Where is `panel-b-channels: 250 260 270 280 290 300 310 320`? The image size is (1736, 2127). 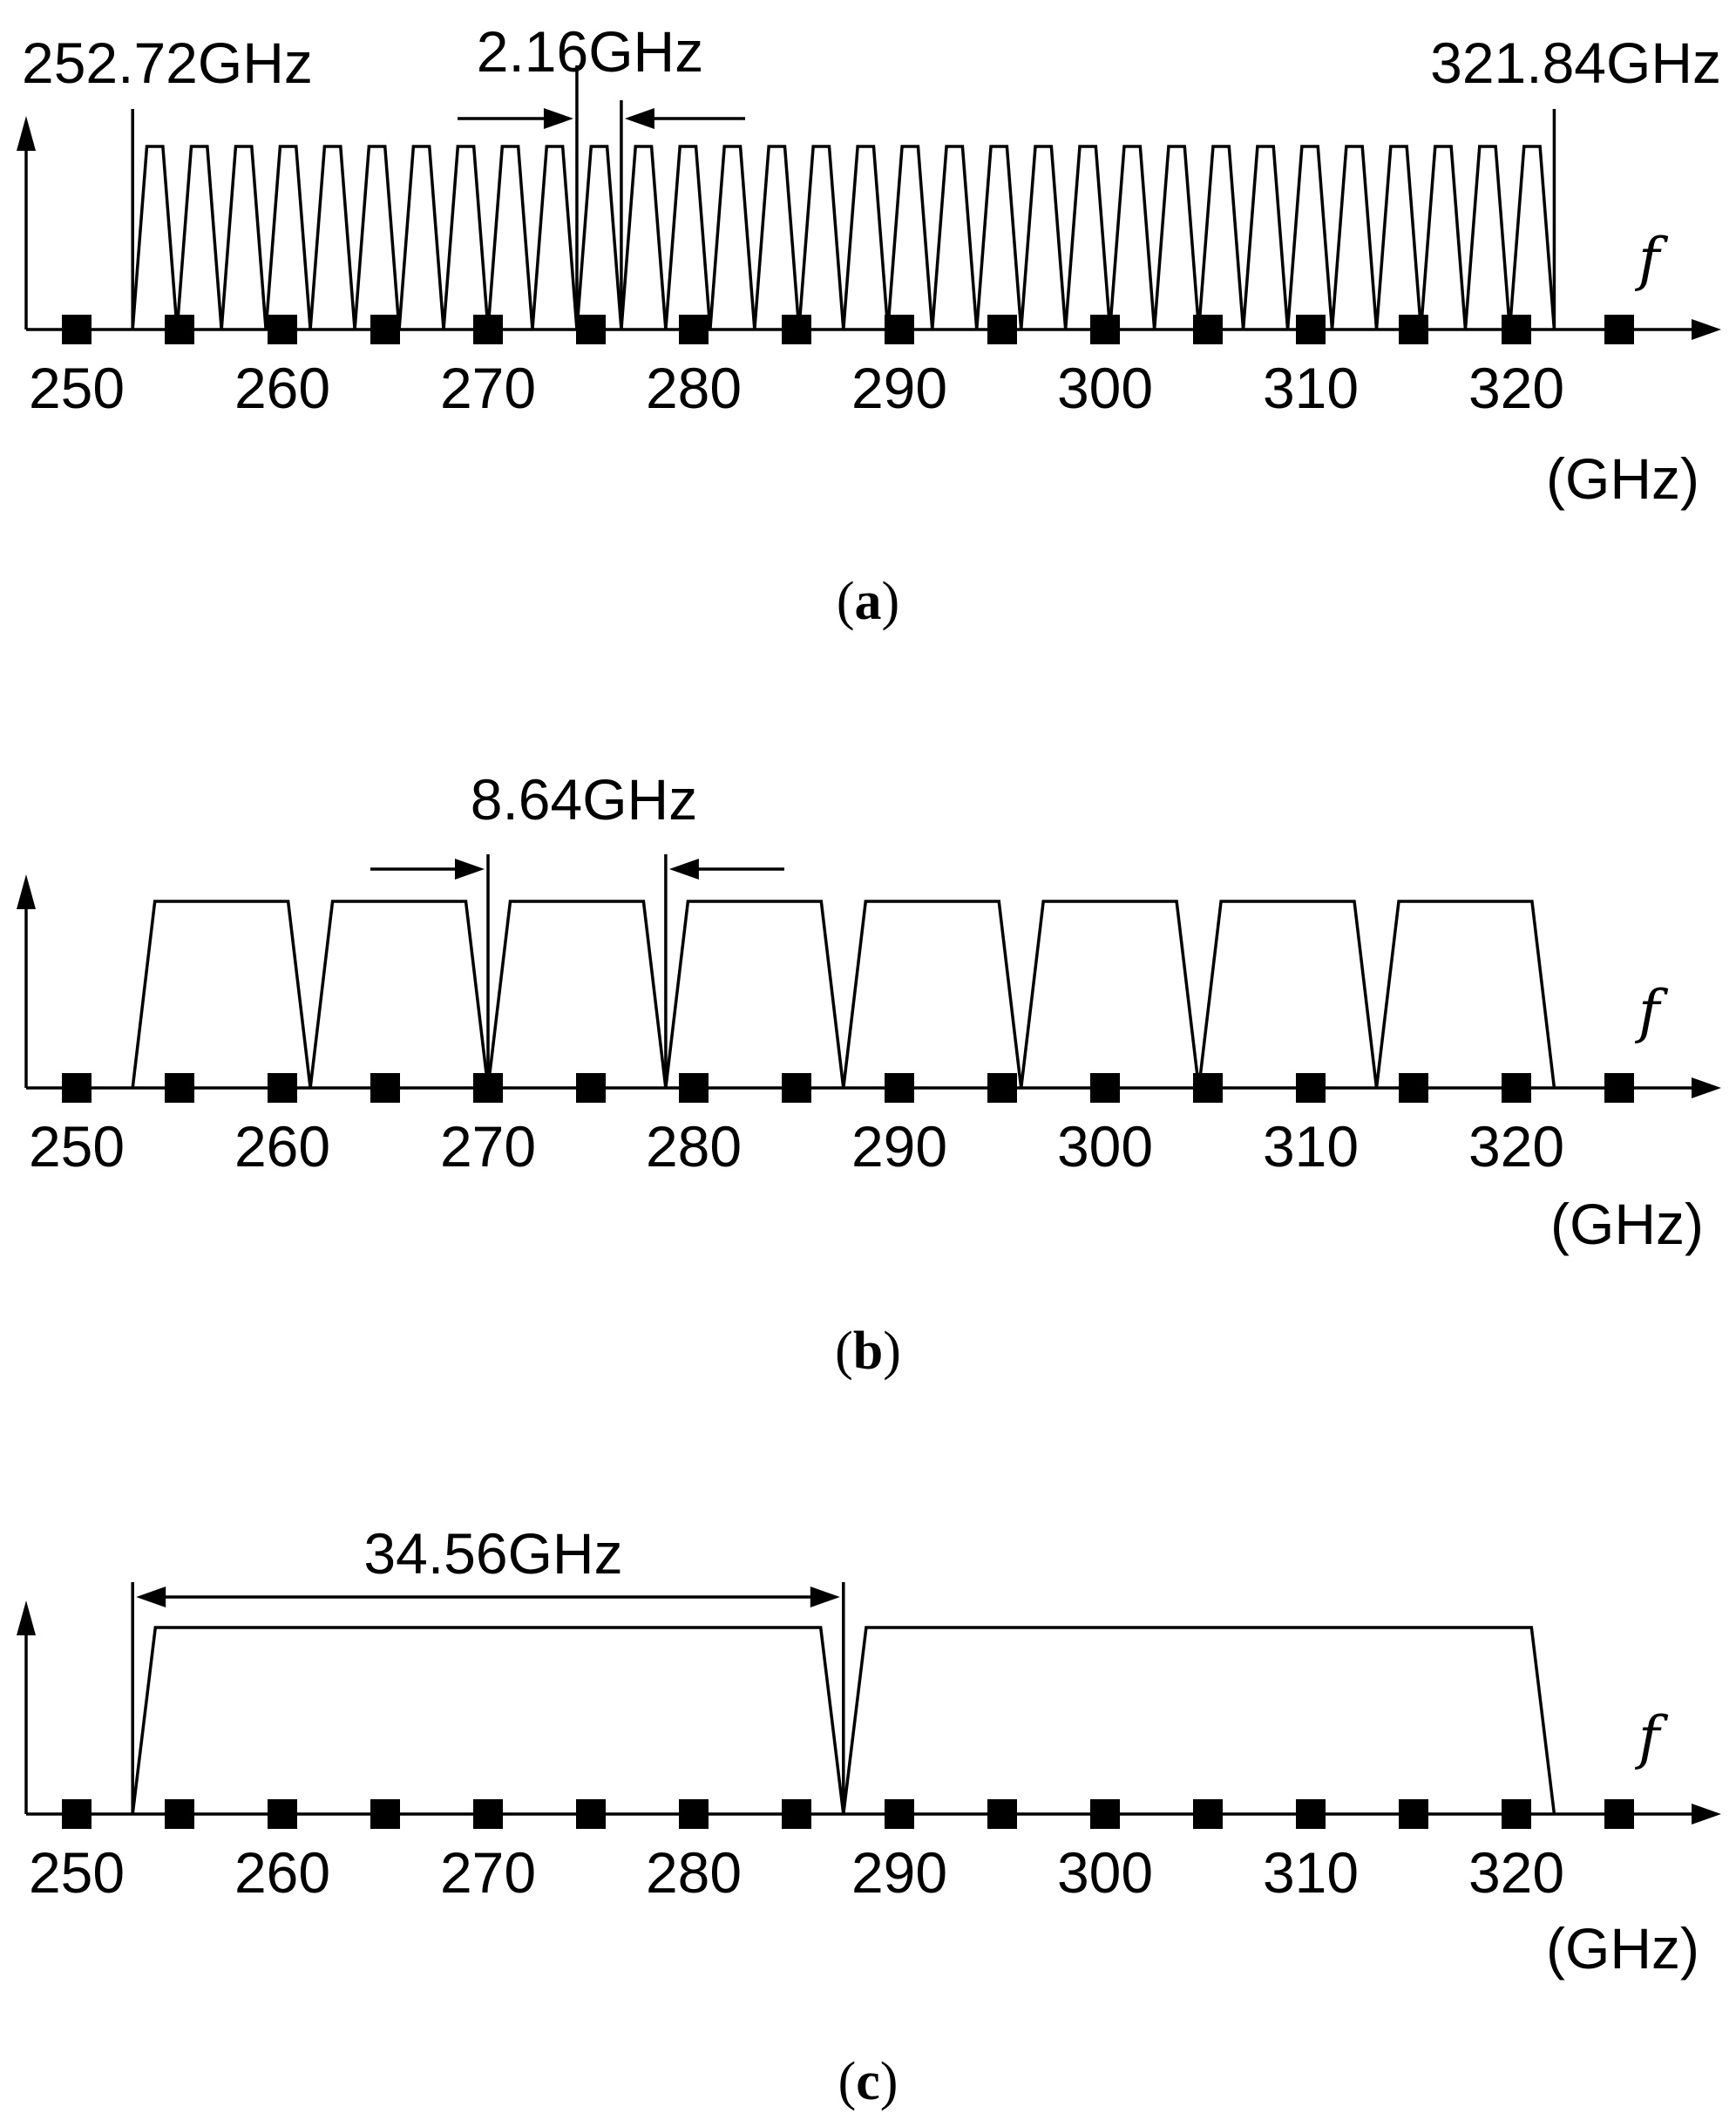
panel-b-channels: 250 260 270 280 290 300 310 320 is located at coordinates (869, 1016).